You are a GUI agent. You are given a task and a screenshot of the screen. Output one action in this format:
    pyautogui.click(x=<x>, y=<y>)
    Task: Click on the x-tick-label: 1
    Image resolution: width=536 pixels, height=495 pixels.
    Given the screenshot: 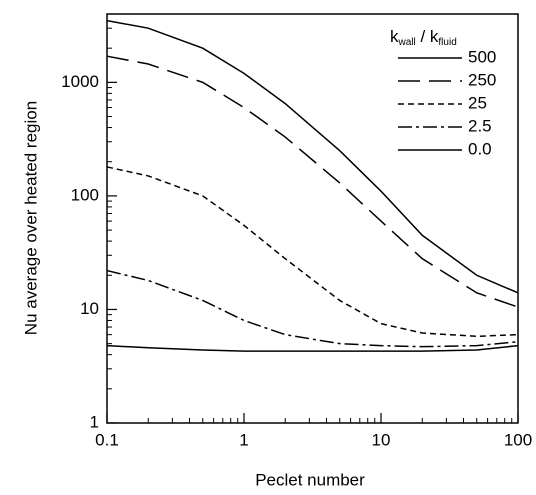 What is the action you would take?
    pyautogui.click(x=243, y=439)
    